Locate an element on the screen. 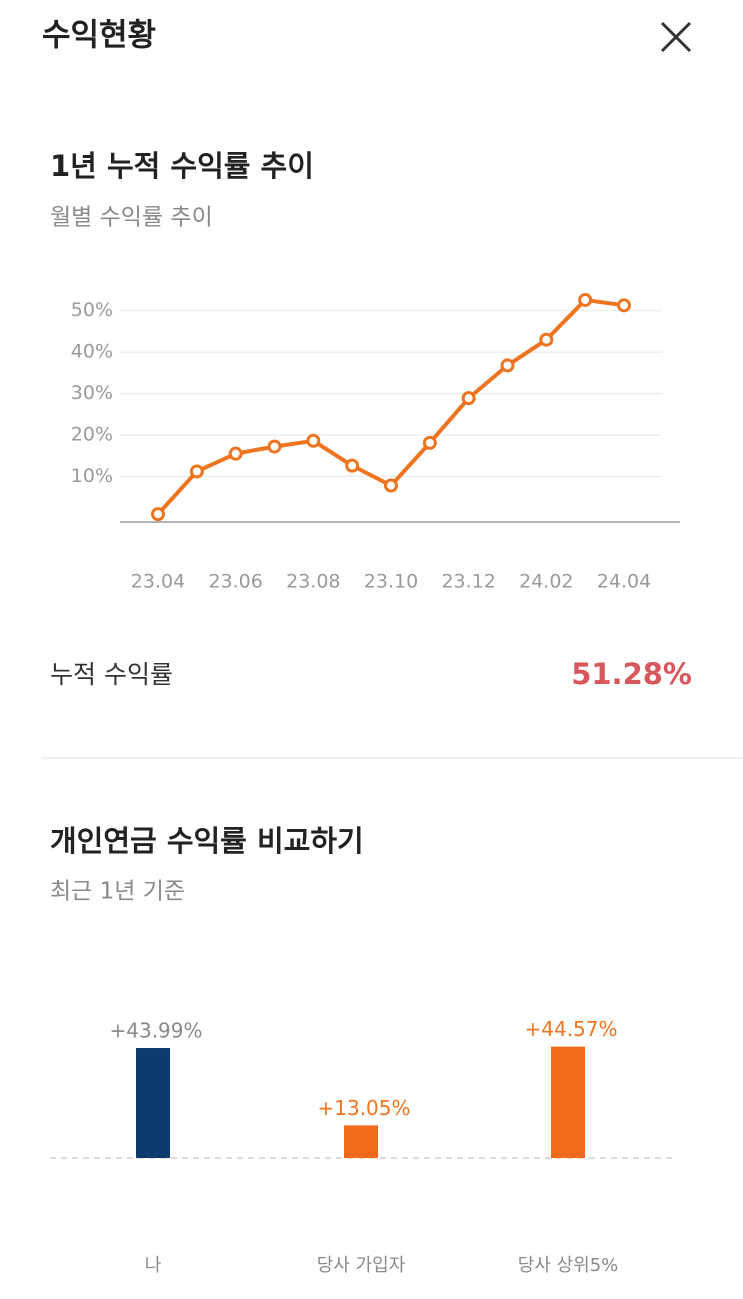 The height and width of the screenshot is (1299, 743). value-label: +13.05% is located at coordinates (363, 1108).